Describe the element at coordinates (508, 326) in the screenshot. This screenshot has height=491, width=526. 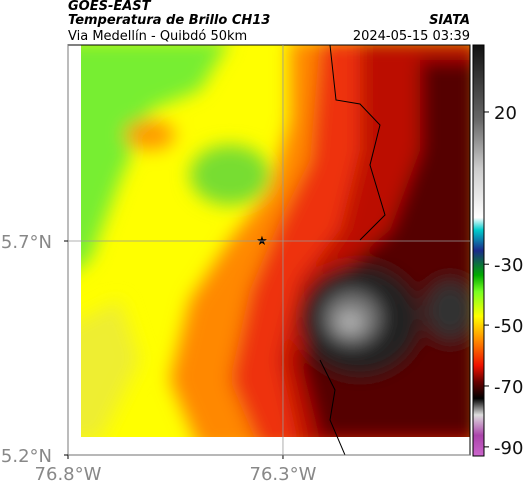
I see `colorbar-tick-label: -50` at that location.